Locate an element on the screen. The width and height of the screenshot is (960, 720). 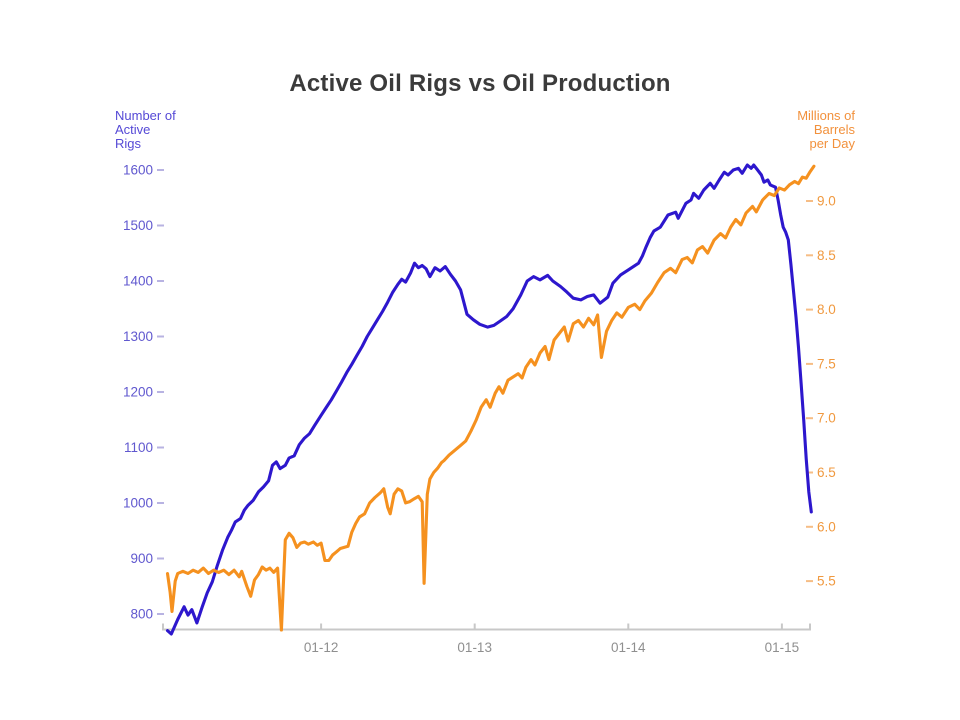
y-right-tick-label: 9.0 is located at coordinates (826, 201).